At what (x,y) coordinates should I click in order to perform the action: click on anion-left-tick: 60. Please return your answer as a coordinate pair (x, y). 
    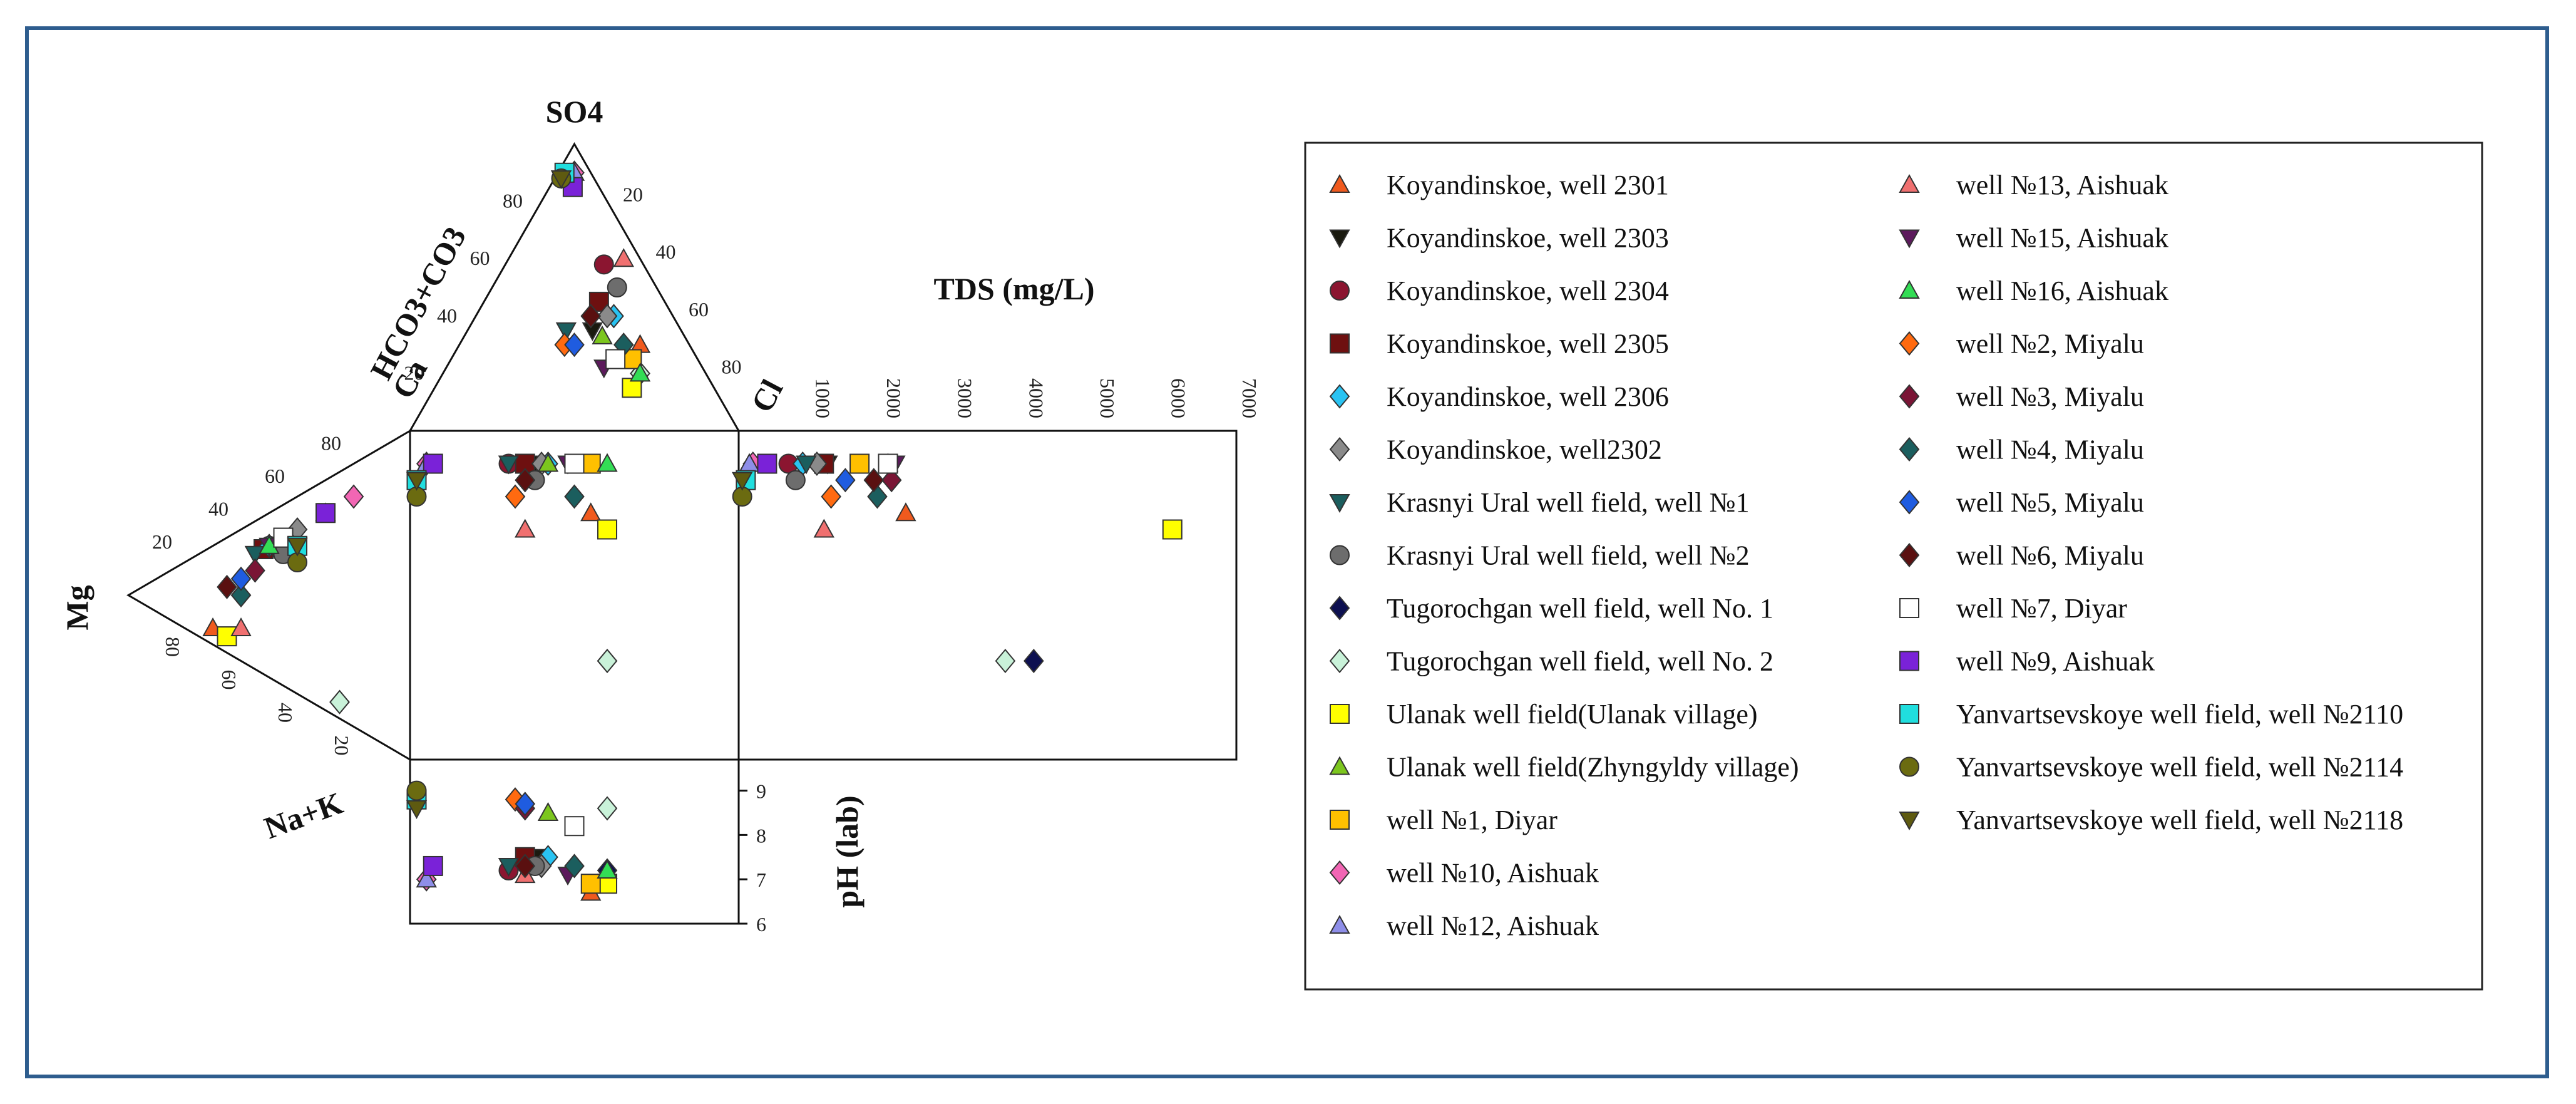
    Looking at the image, I should click on (480, 258).